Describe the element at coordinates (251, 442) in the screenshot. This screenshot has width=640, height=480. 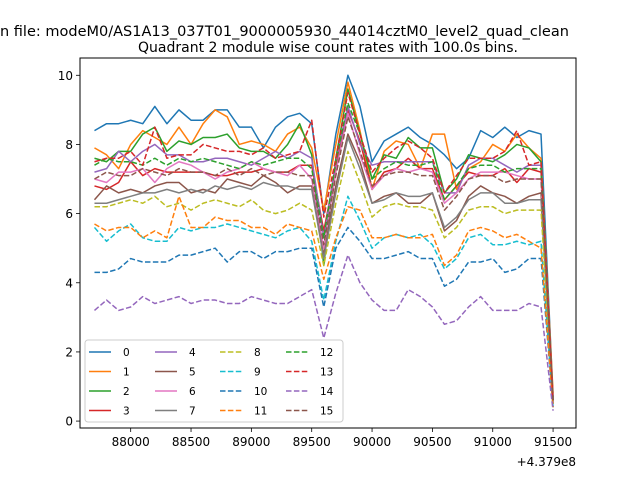
I see `x-tick-label: 89000` at that location.